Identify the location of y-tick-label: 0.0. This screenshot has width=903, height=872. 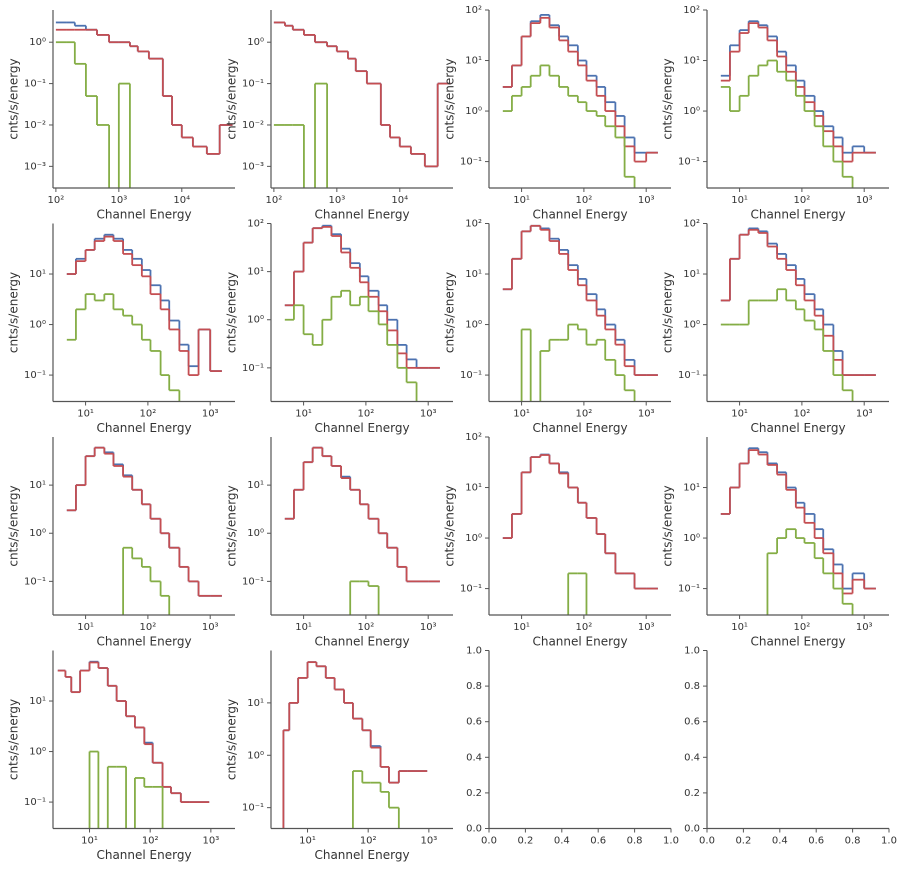
(692, 829).